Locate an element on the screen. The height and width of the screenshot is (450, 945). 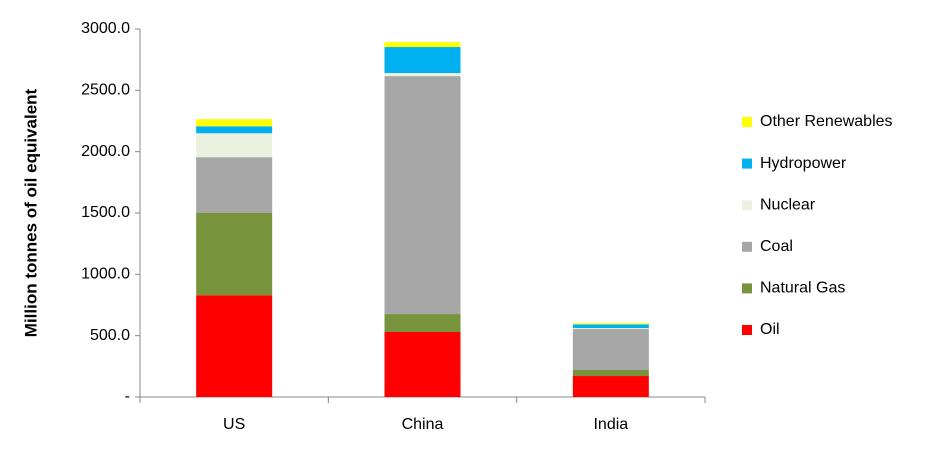
legend-label: Coal is located at coordinates (776, 246).